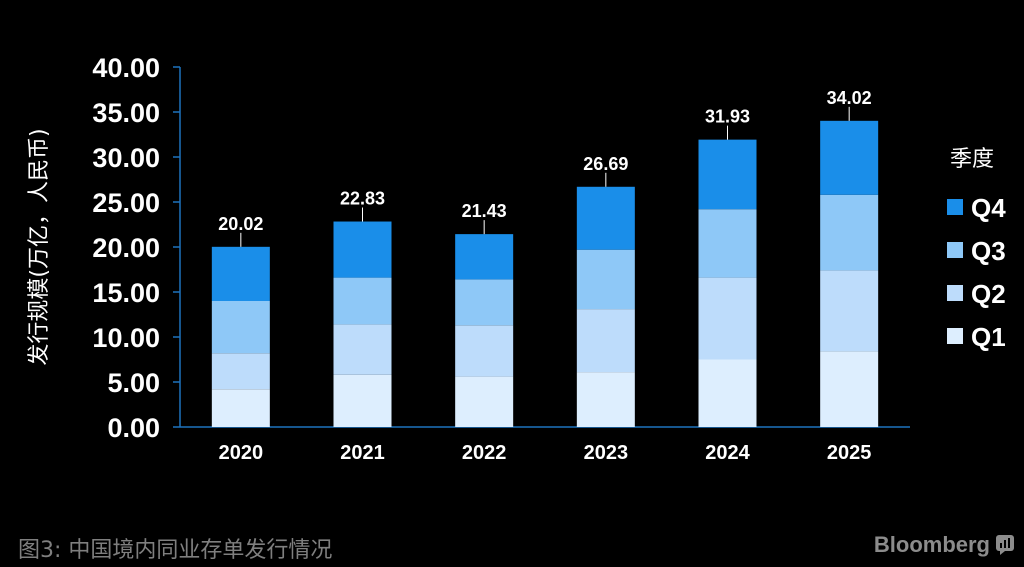 The width and height of the screenshot is (1024, 567). Describe the element at coordinates (955, 293) in the screenshot. I see `legend-swatch-q2` at that location.